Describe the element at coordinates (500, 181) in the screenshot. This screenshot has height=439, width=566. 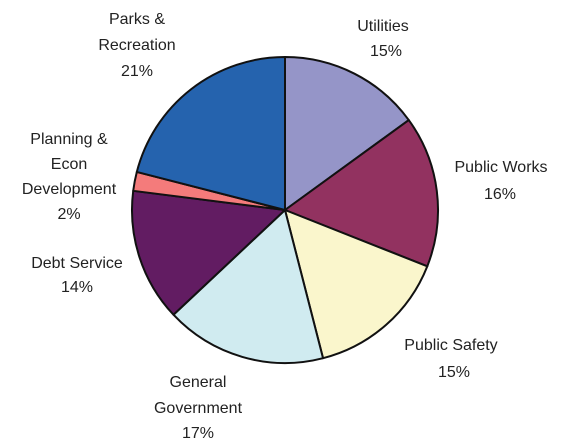
I see `slice-label-public-works: Public Works 16%` at that location.